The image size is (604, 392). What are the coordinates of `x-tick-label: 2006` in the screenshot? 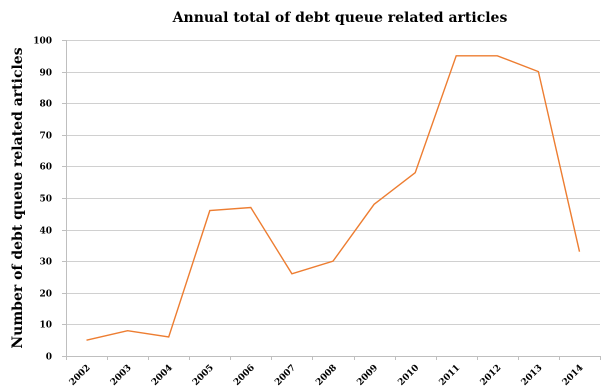 It's located at (244, 375).